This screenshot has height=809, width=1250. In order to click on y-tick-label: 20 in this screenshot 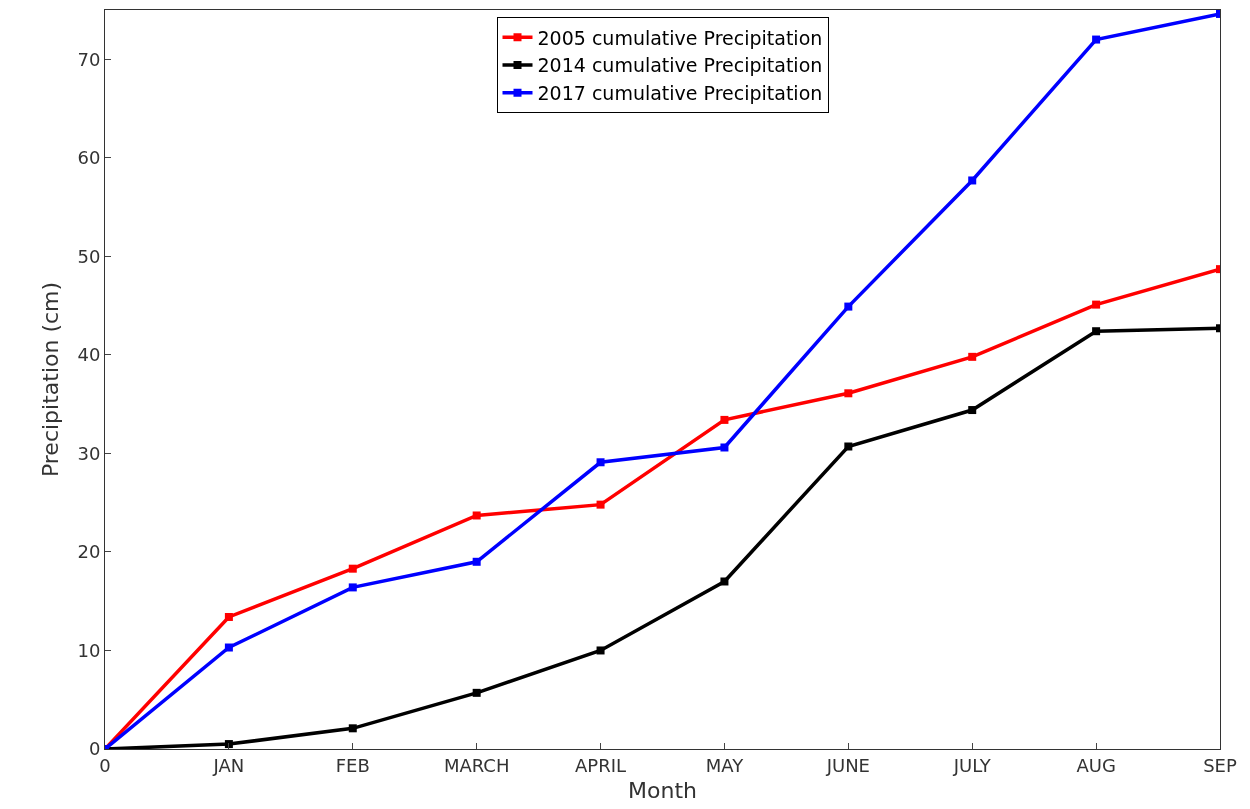, I will do `click(89, 552)`.